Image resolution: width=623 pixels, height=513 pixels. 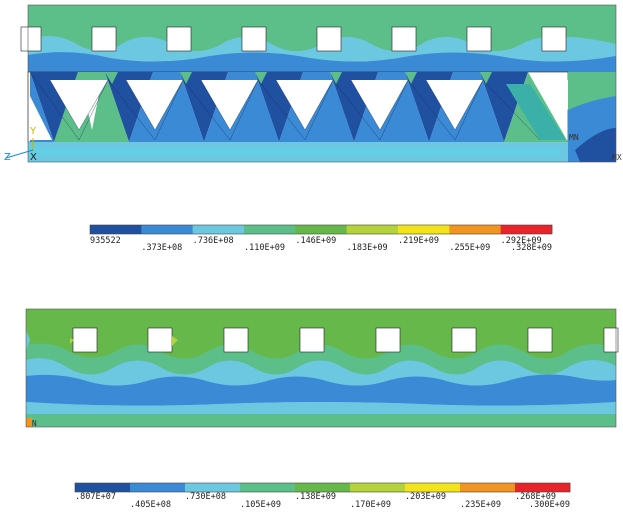 I want to click on member-highlights, so click(x=335, y=106).